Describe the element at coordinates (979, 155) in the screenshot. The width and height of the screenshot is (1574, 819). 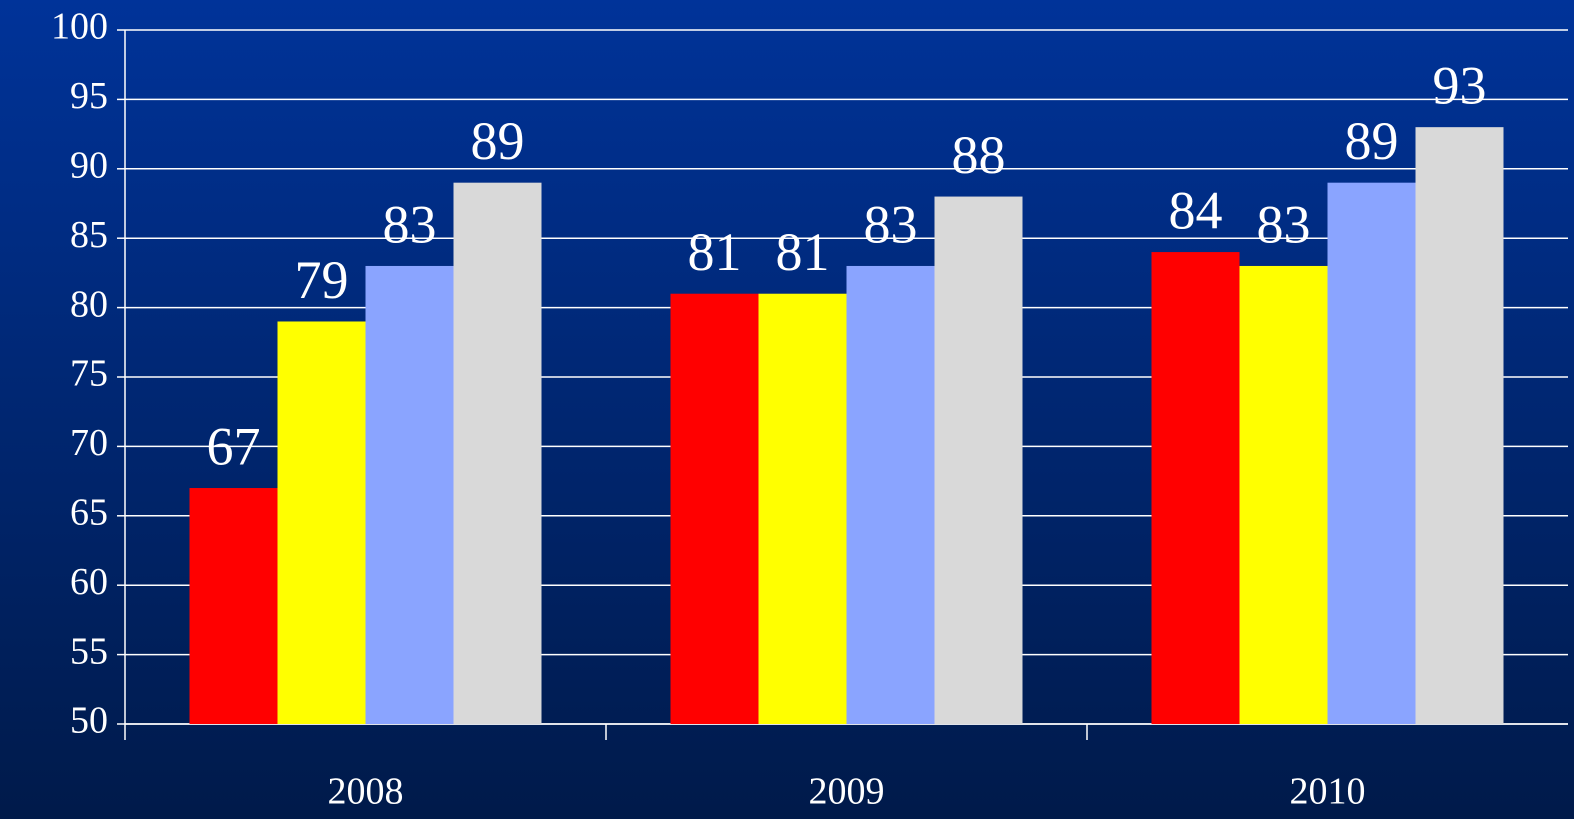
I see `data-label: 88` at that location.